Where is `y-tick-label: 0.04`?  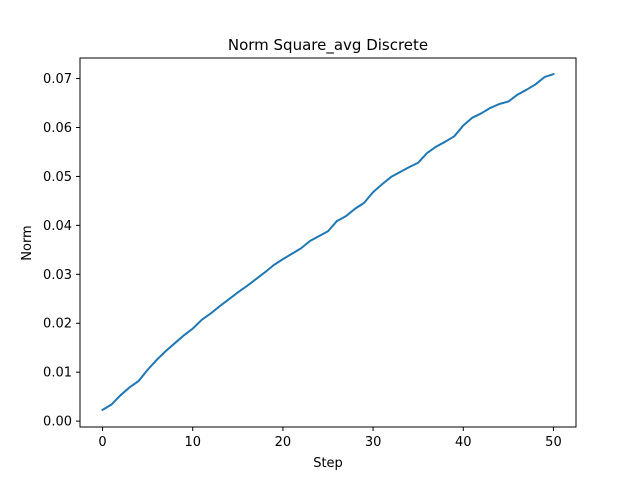 y-tick-label: 0.04 is located at coordinates (57, 226).